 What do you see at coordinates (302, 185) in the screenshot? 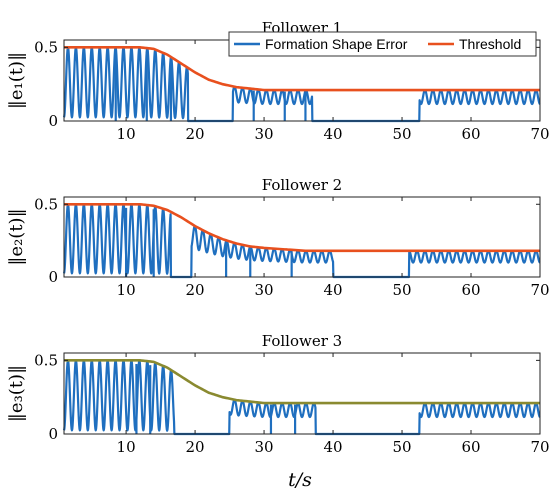
I see `panel-title: Follower 2` at bounding box center [302, 185].